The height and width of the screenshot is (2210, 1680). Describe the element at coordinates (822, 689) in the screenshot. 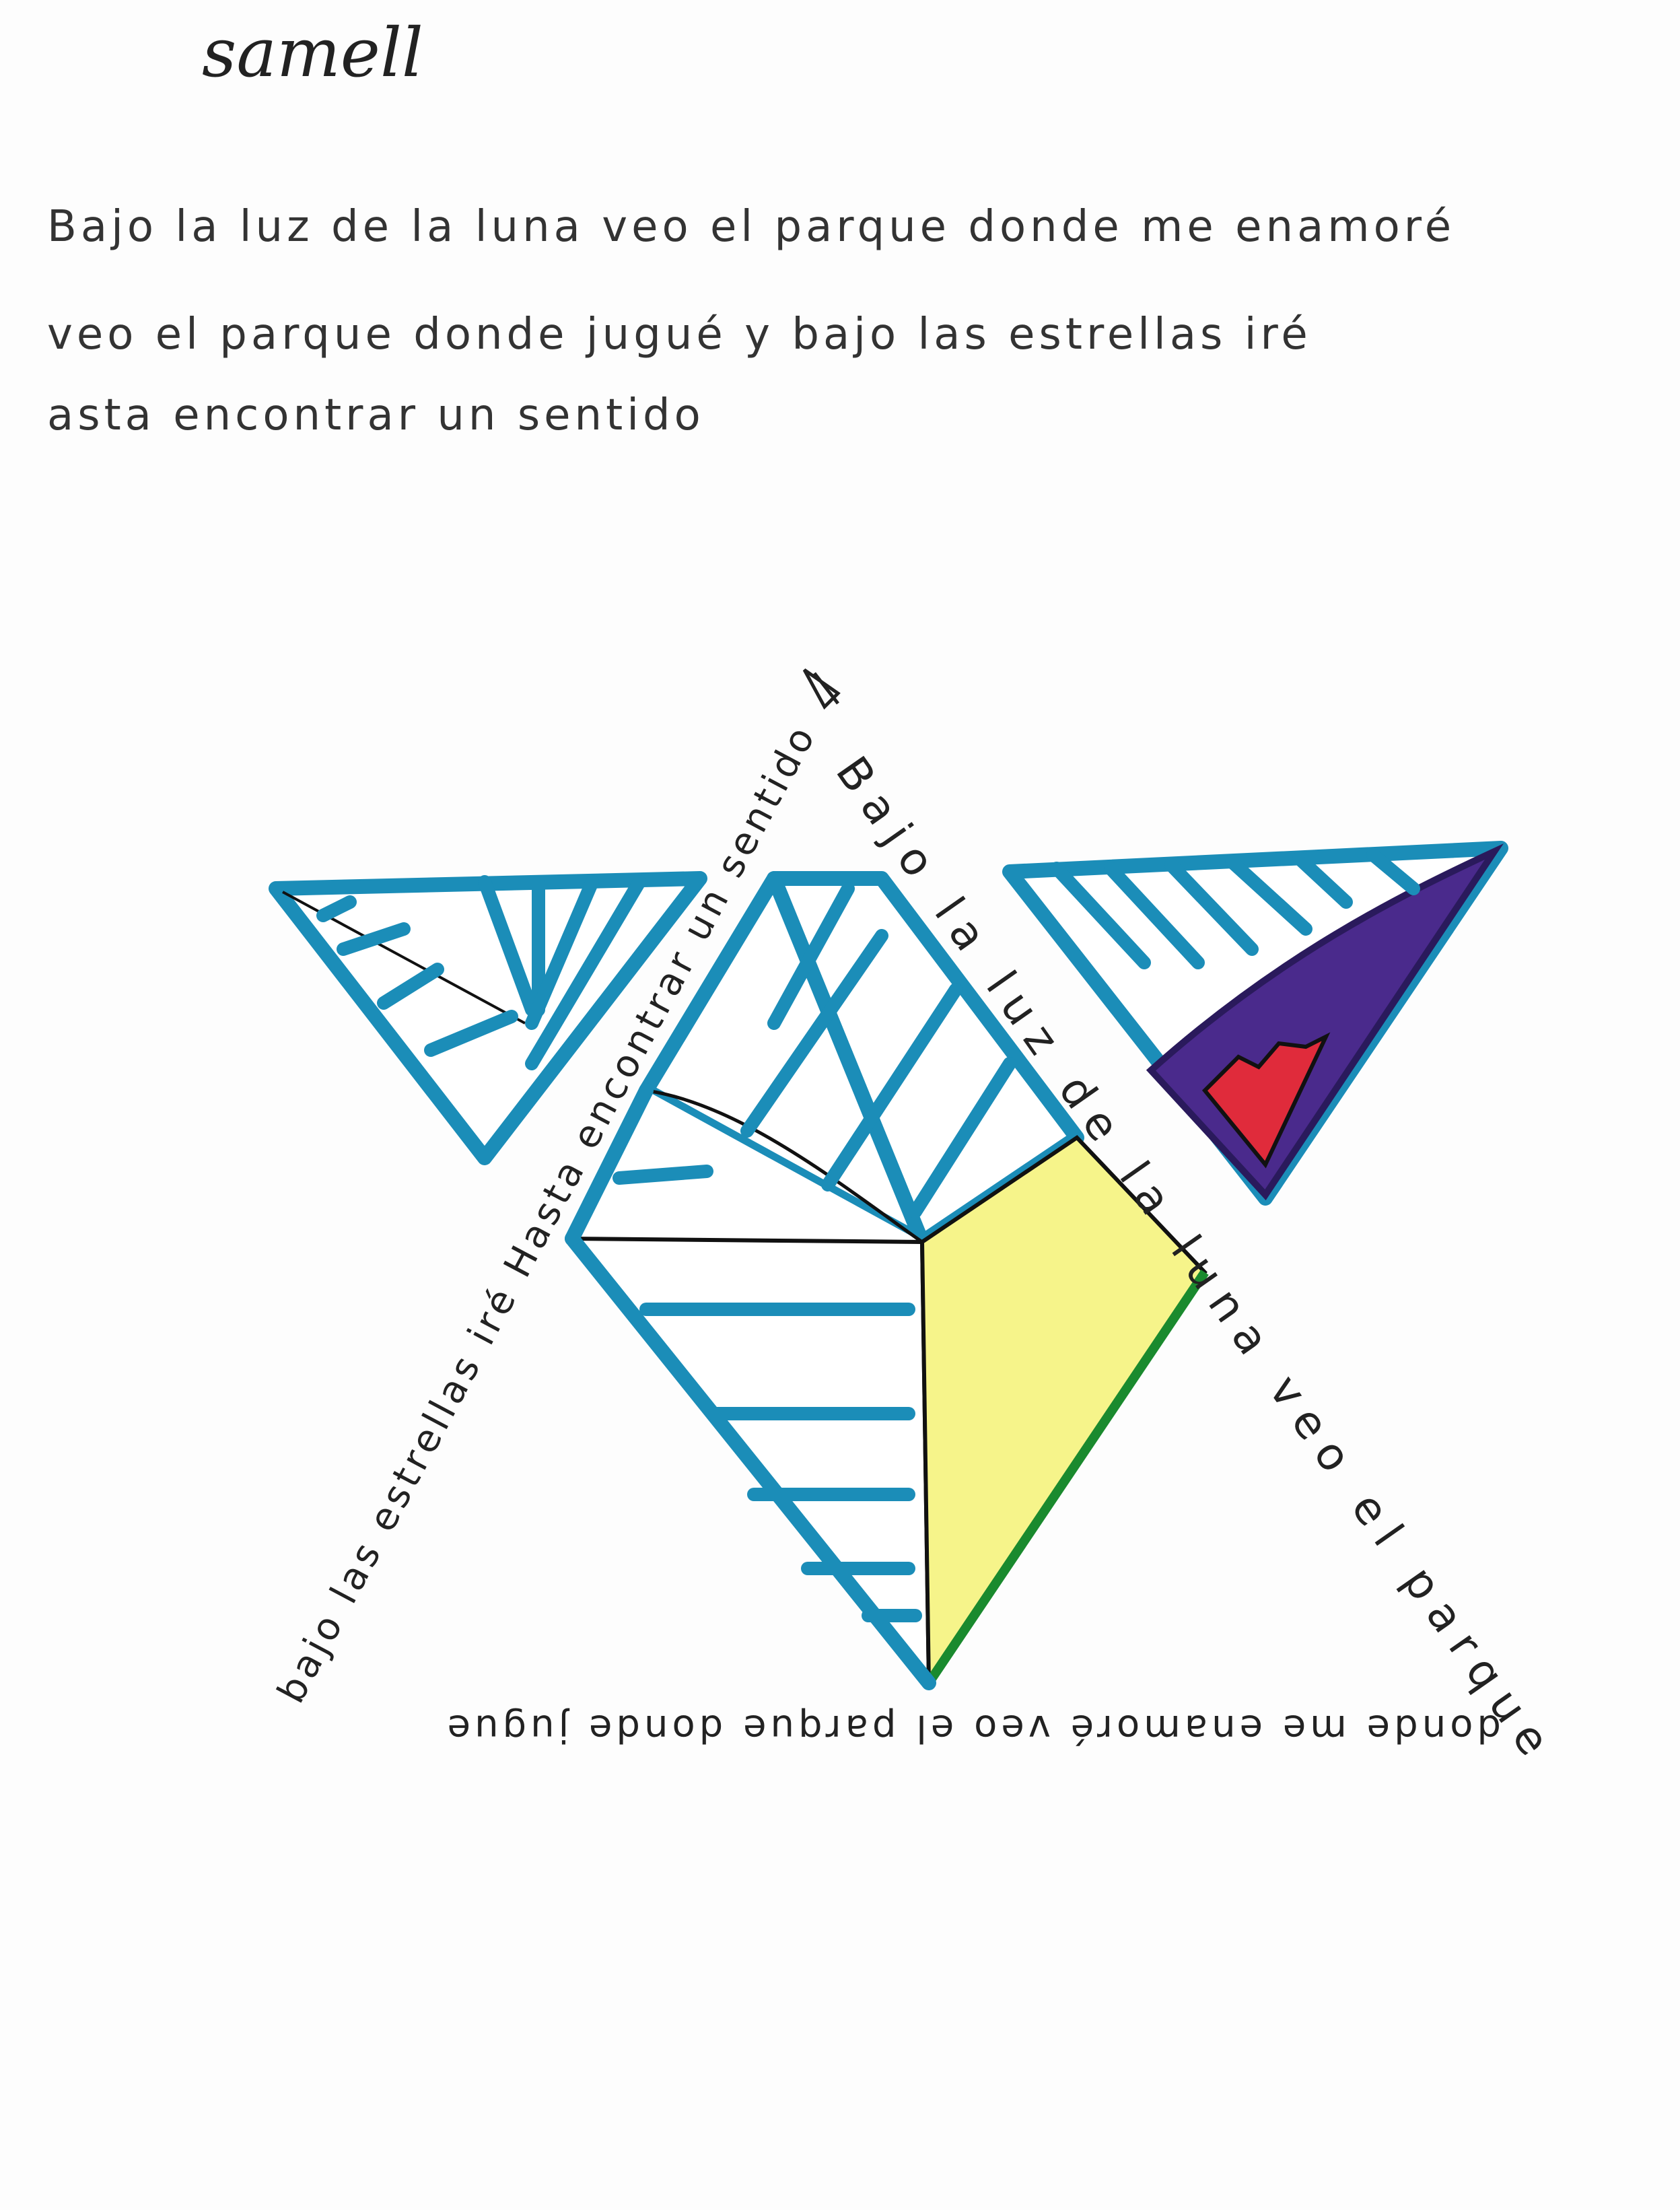

I see `arrow-icon` at that location.